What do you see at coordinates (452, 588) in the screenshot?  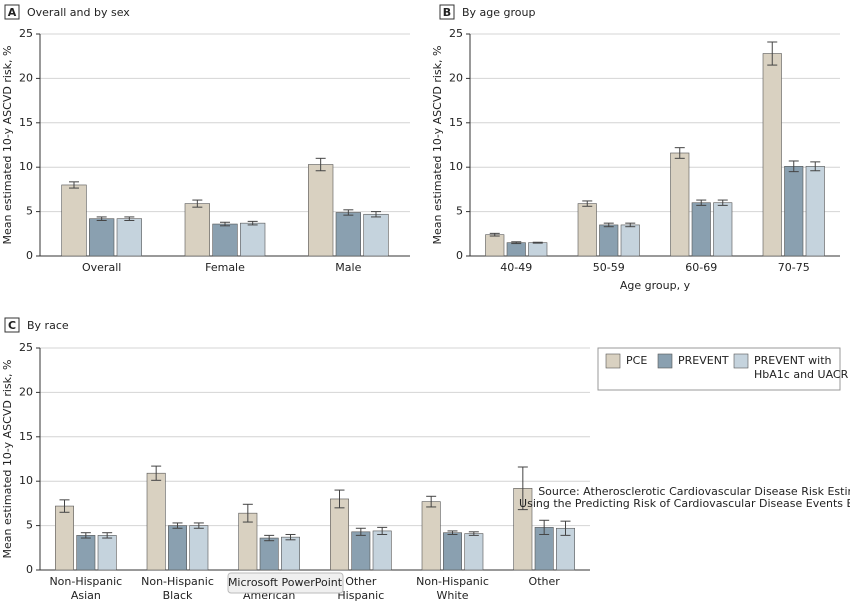 I see `x-tick-label: Non-Hispanic White` at bounding box center [452, 588].